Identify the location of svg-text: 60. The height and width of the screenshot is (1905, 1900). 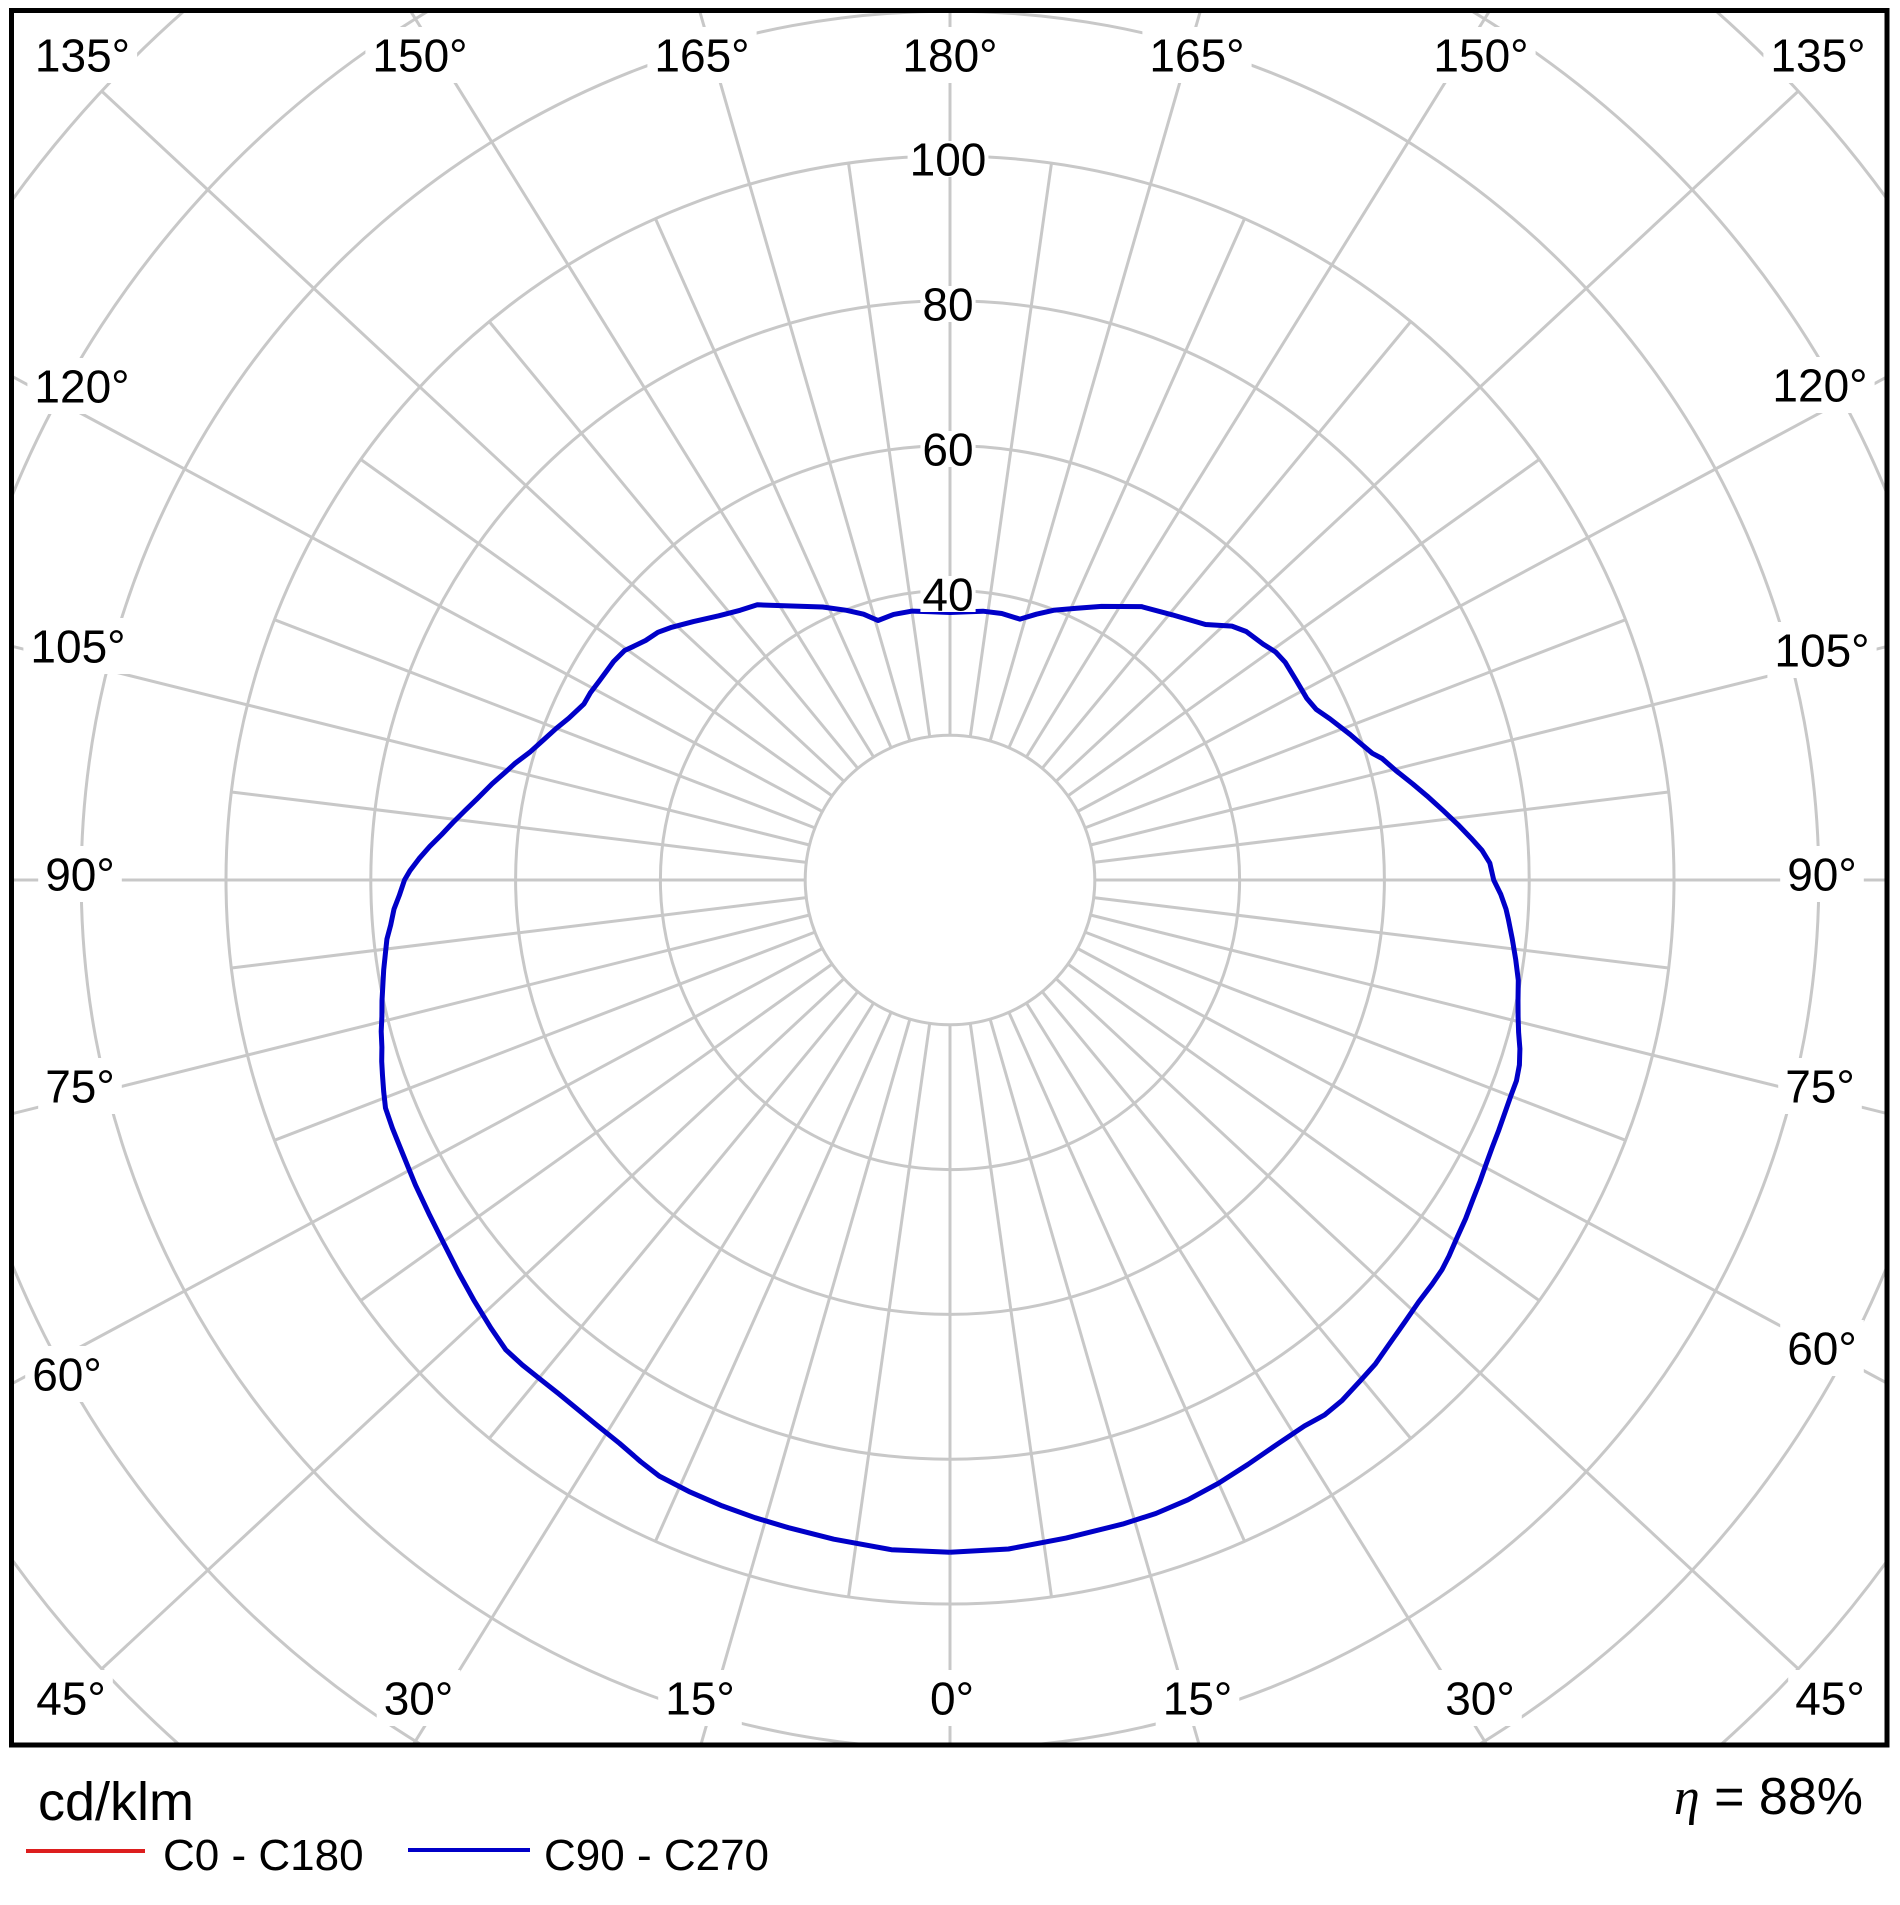
(947, 450).